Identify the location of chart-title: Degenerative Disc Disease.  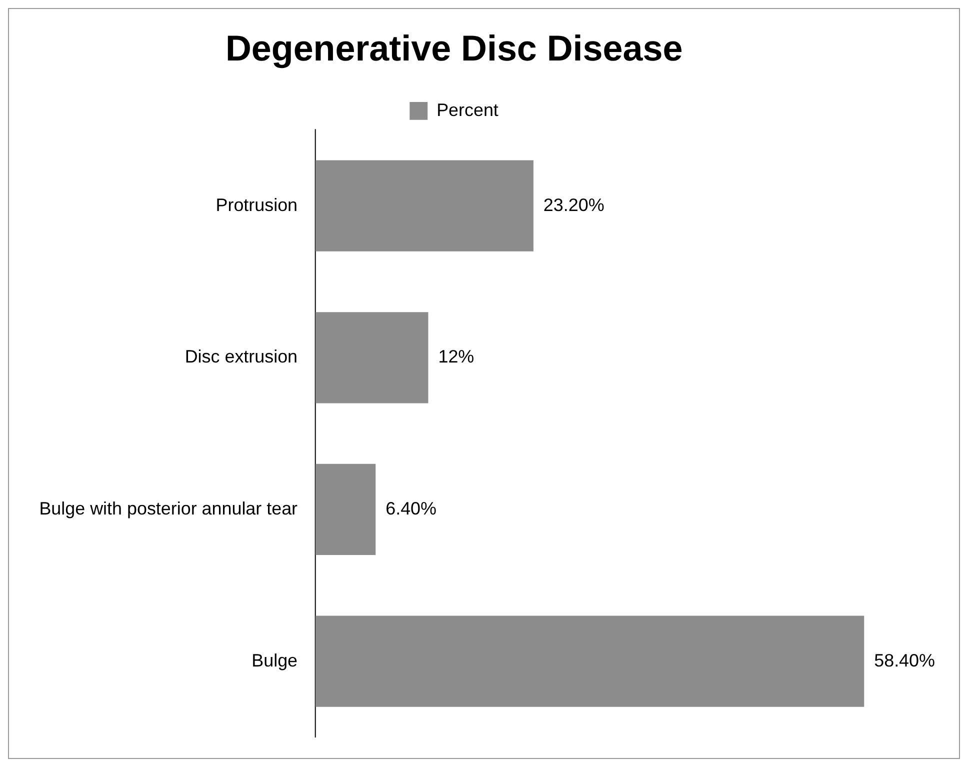
(454, 47).